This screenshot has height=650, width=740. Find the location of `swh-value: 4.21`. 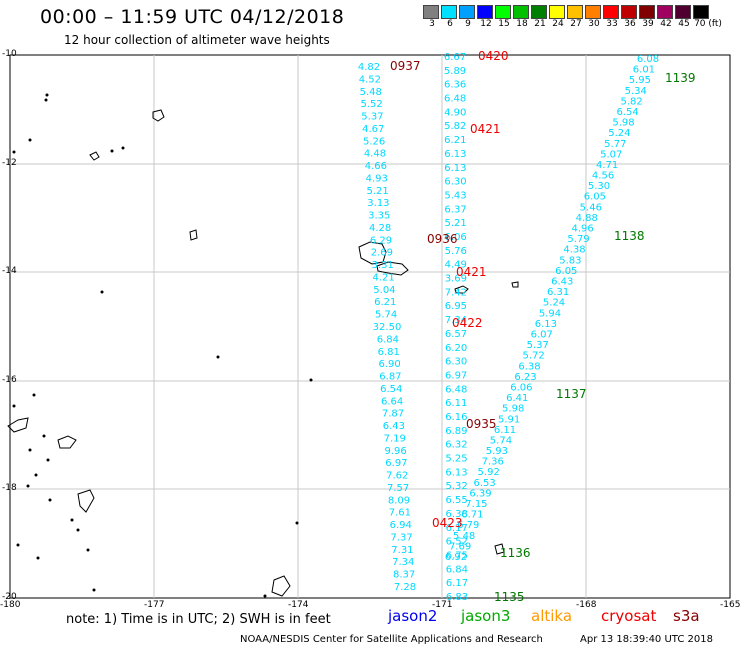

swh-value: 4.21 is located at coordinates (383, 277).